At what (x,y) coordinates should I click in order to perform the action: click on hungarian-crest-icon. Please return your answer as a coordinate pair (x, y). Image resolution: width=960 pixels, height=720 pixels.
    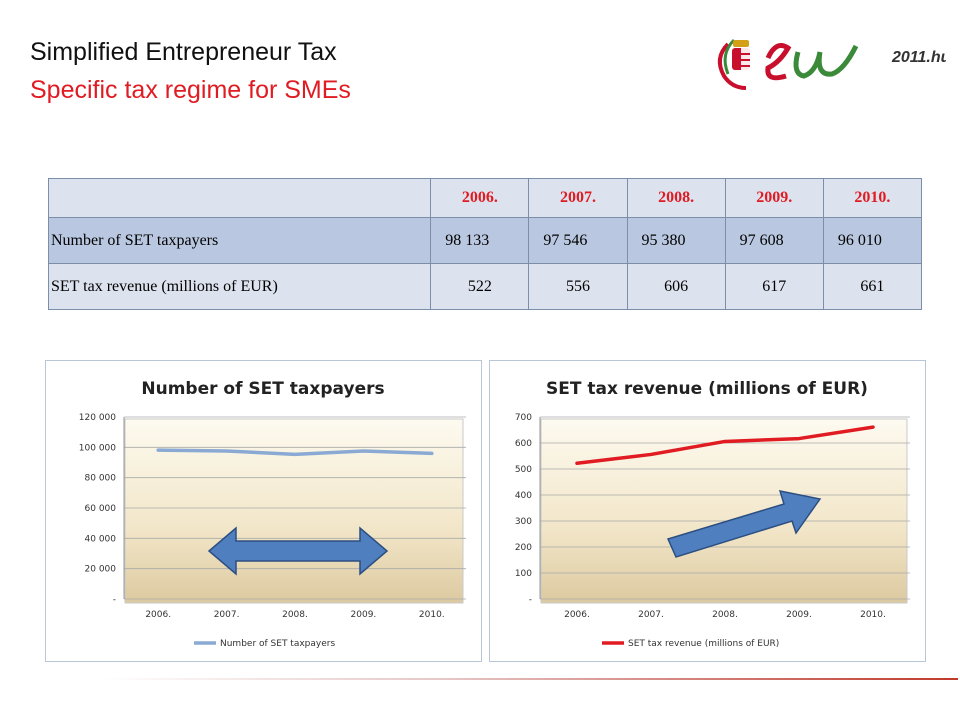
    Looking at the image, I should click on (733, 64).